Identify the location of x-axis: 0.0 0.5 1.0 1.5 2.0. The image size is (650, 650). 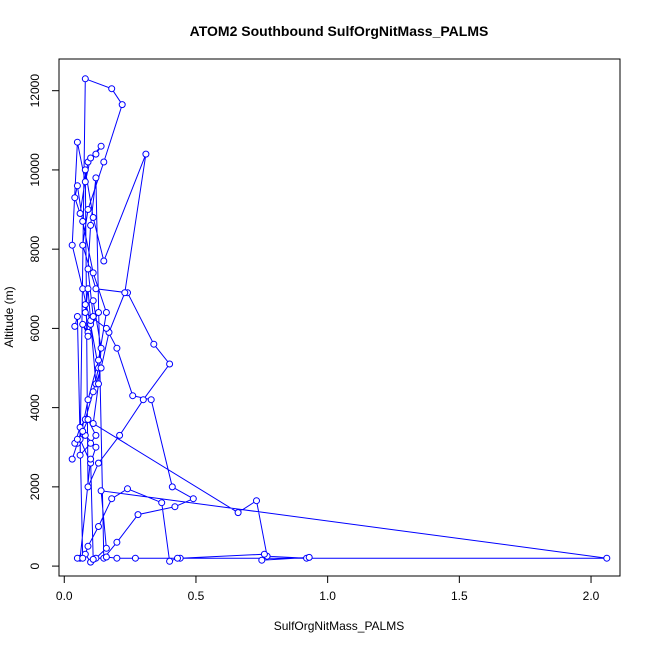
(328, 589).